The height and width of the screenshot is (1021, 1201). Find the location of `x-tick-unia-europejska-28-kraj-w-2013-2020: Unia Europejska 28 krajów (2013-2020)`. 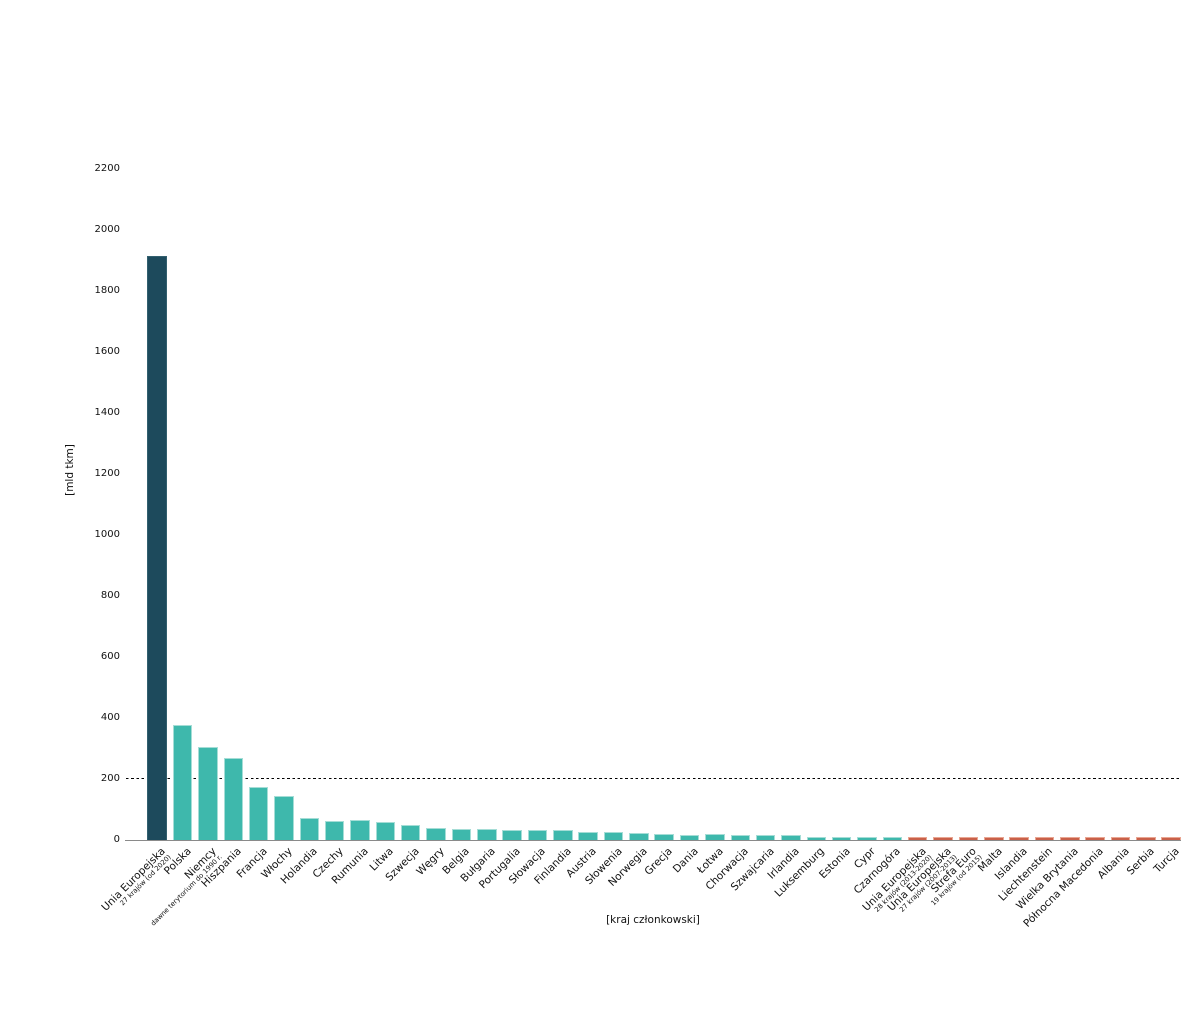

x-tick-unia-europejska-28-kraj-w-2013-2020: Unia Europejska 28 krajów (2013-2020) is located at coordinates (812, 879).